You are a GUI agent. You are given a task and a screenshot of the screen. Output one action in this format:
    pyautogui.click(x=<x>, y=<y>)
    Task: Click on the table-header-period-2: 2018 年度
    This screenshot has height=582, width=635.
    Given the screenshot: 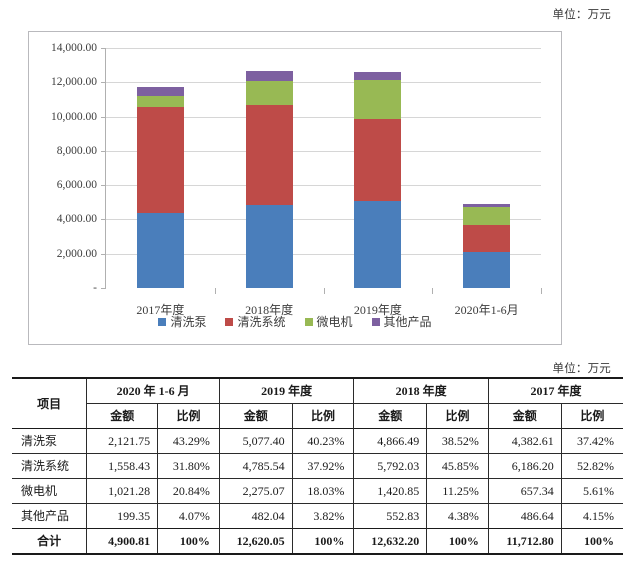 What is the action you would take?
    pyautogui.click(x=421, y=390)
    